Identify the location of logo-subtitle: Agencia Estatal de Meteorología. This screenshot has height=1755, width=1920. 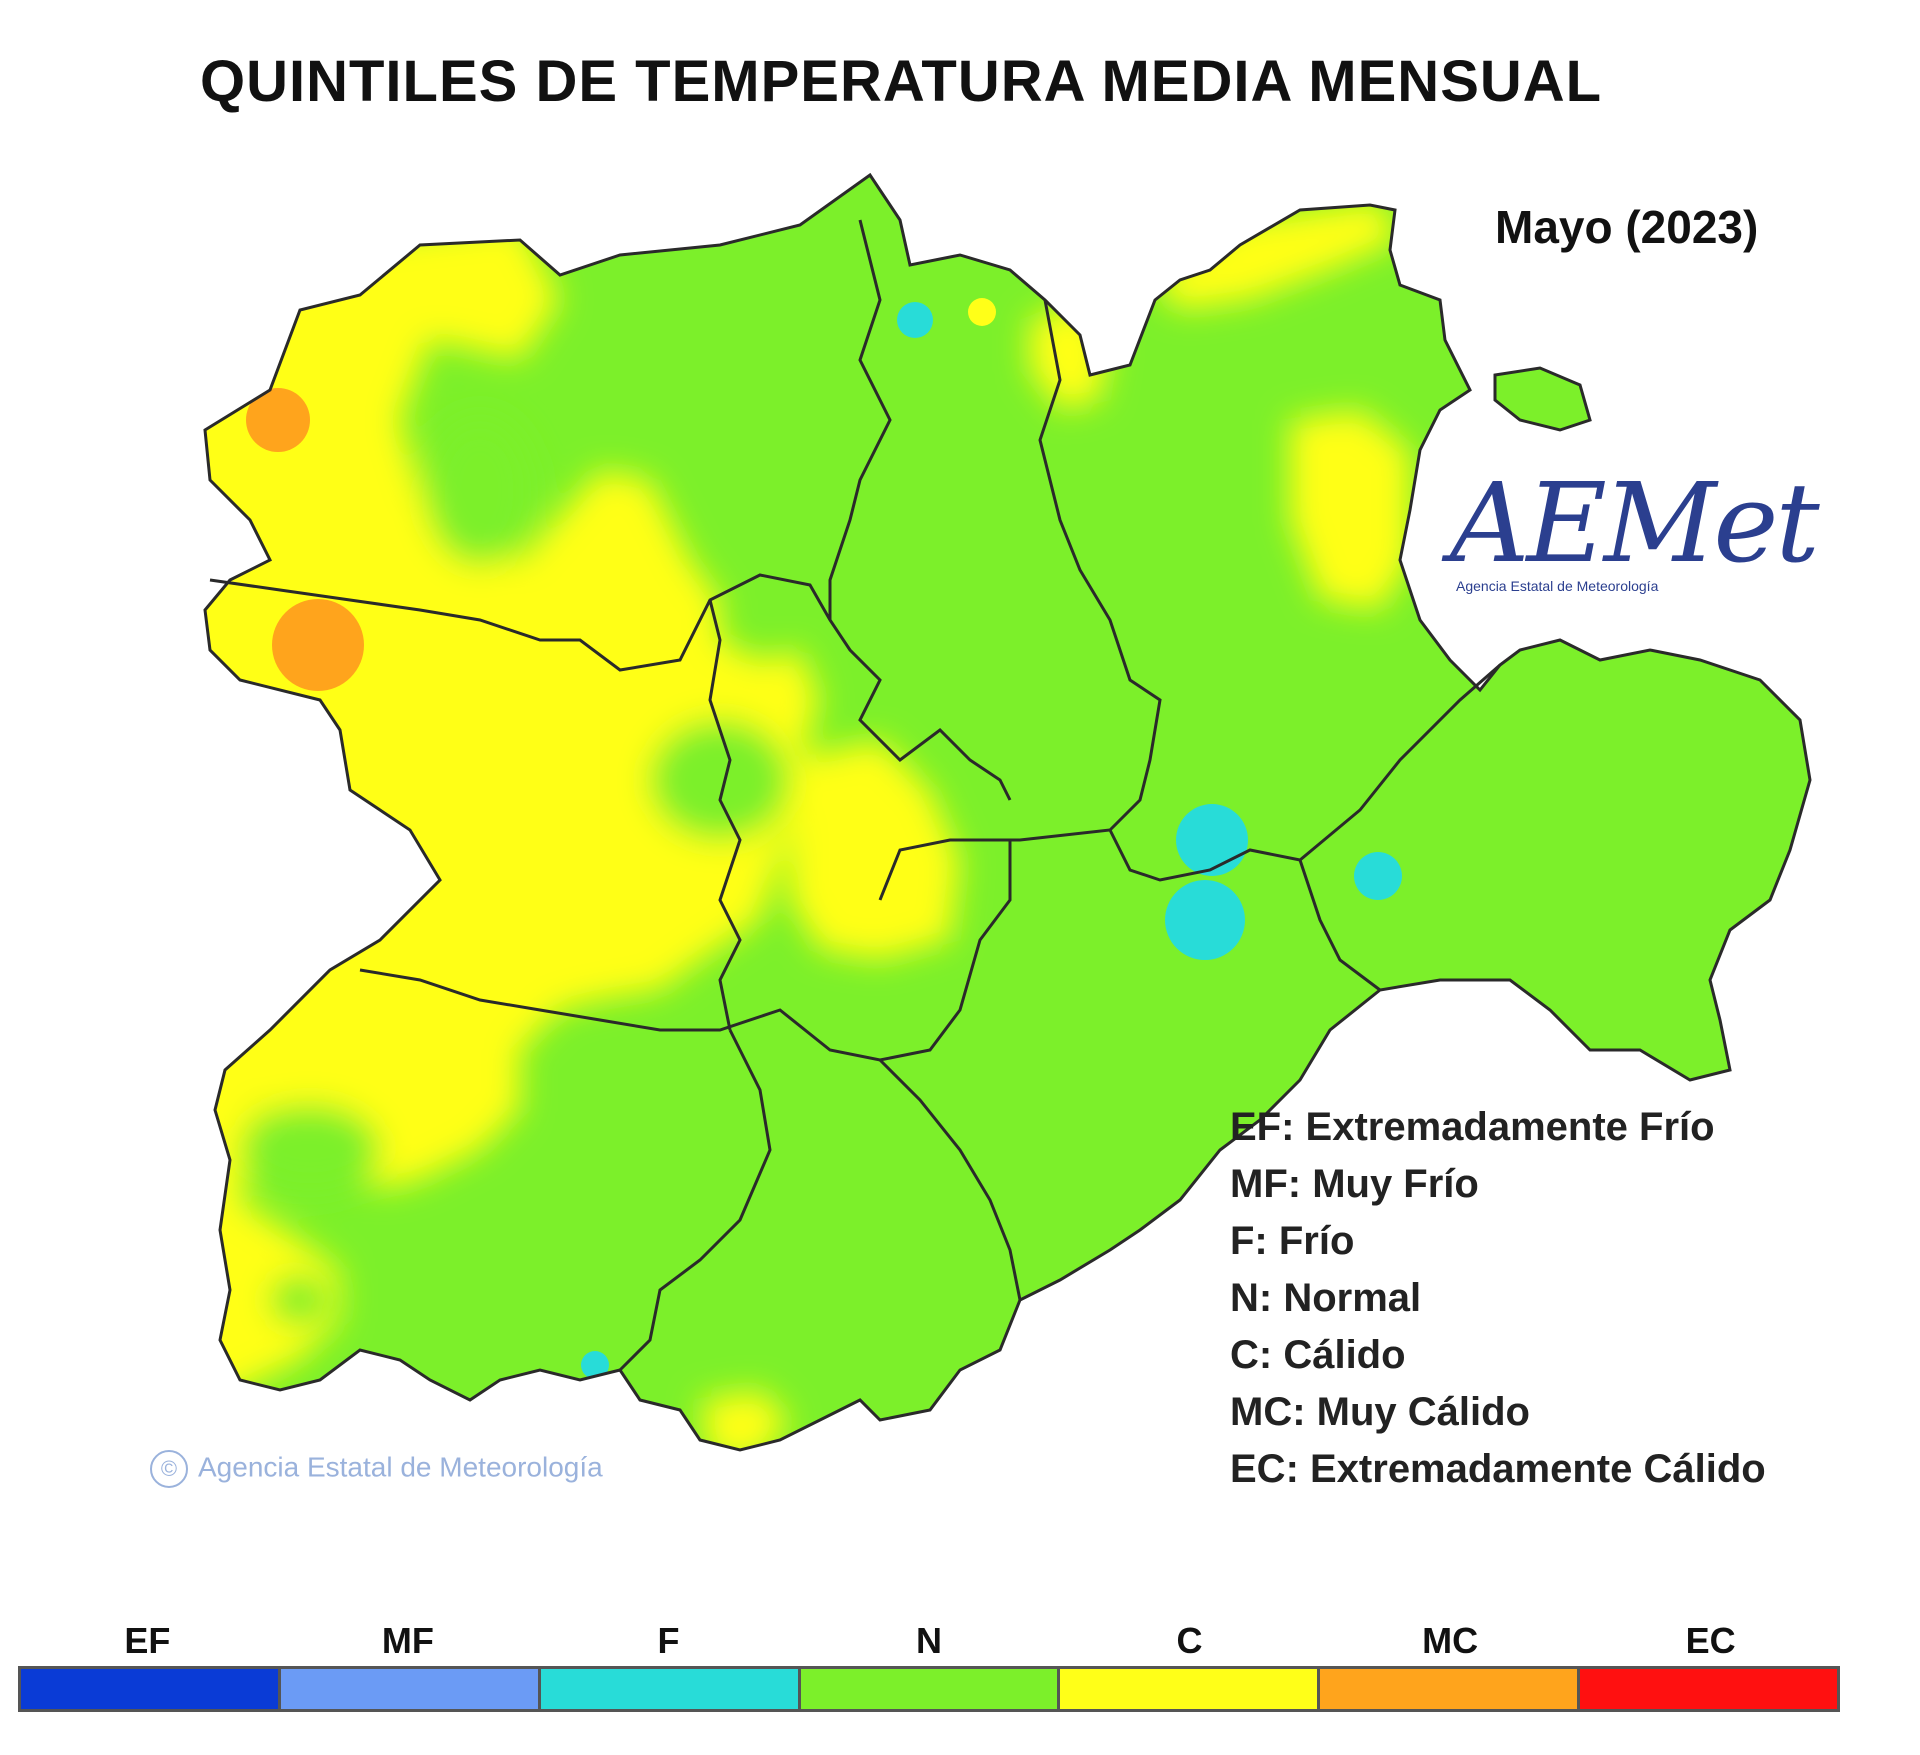
(1557, 586).